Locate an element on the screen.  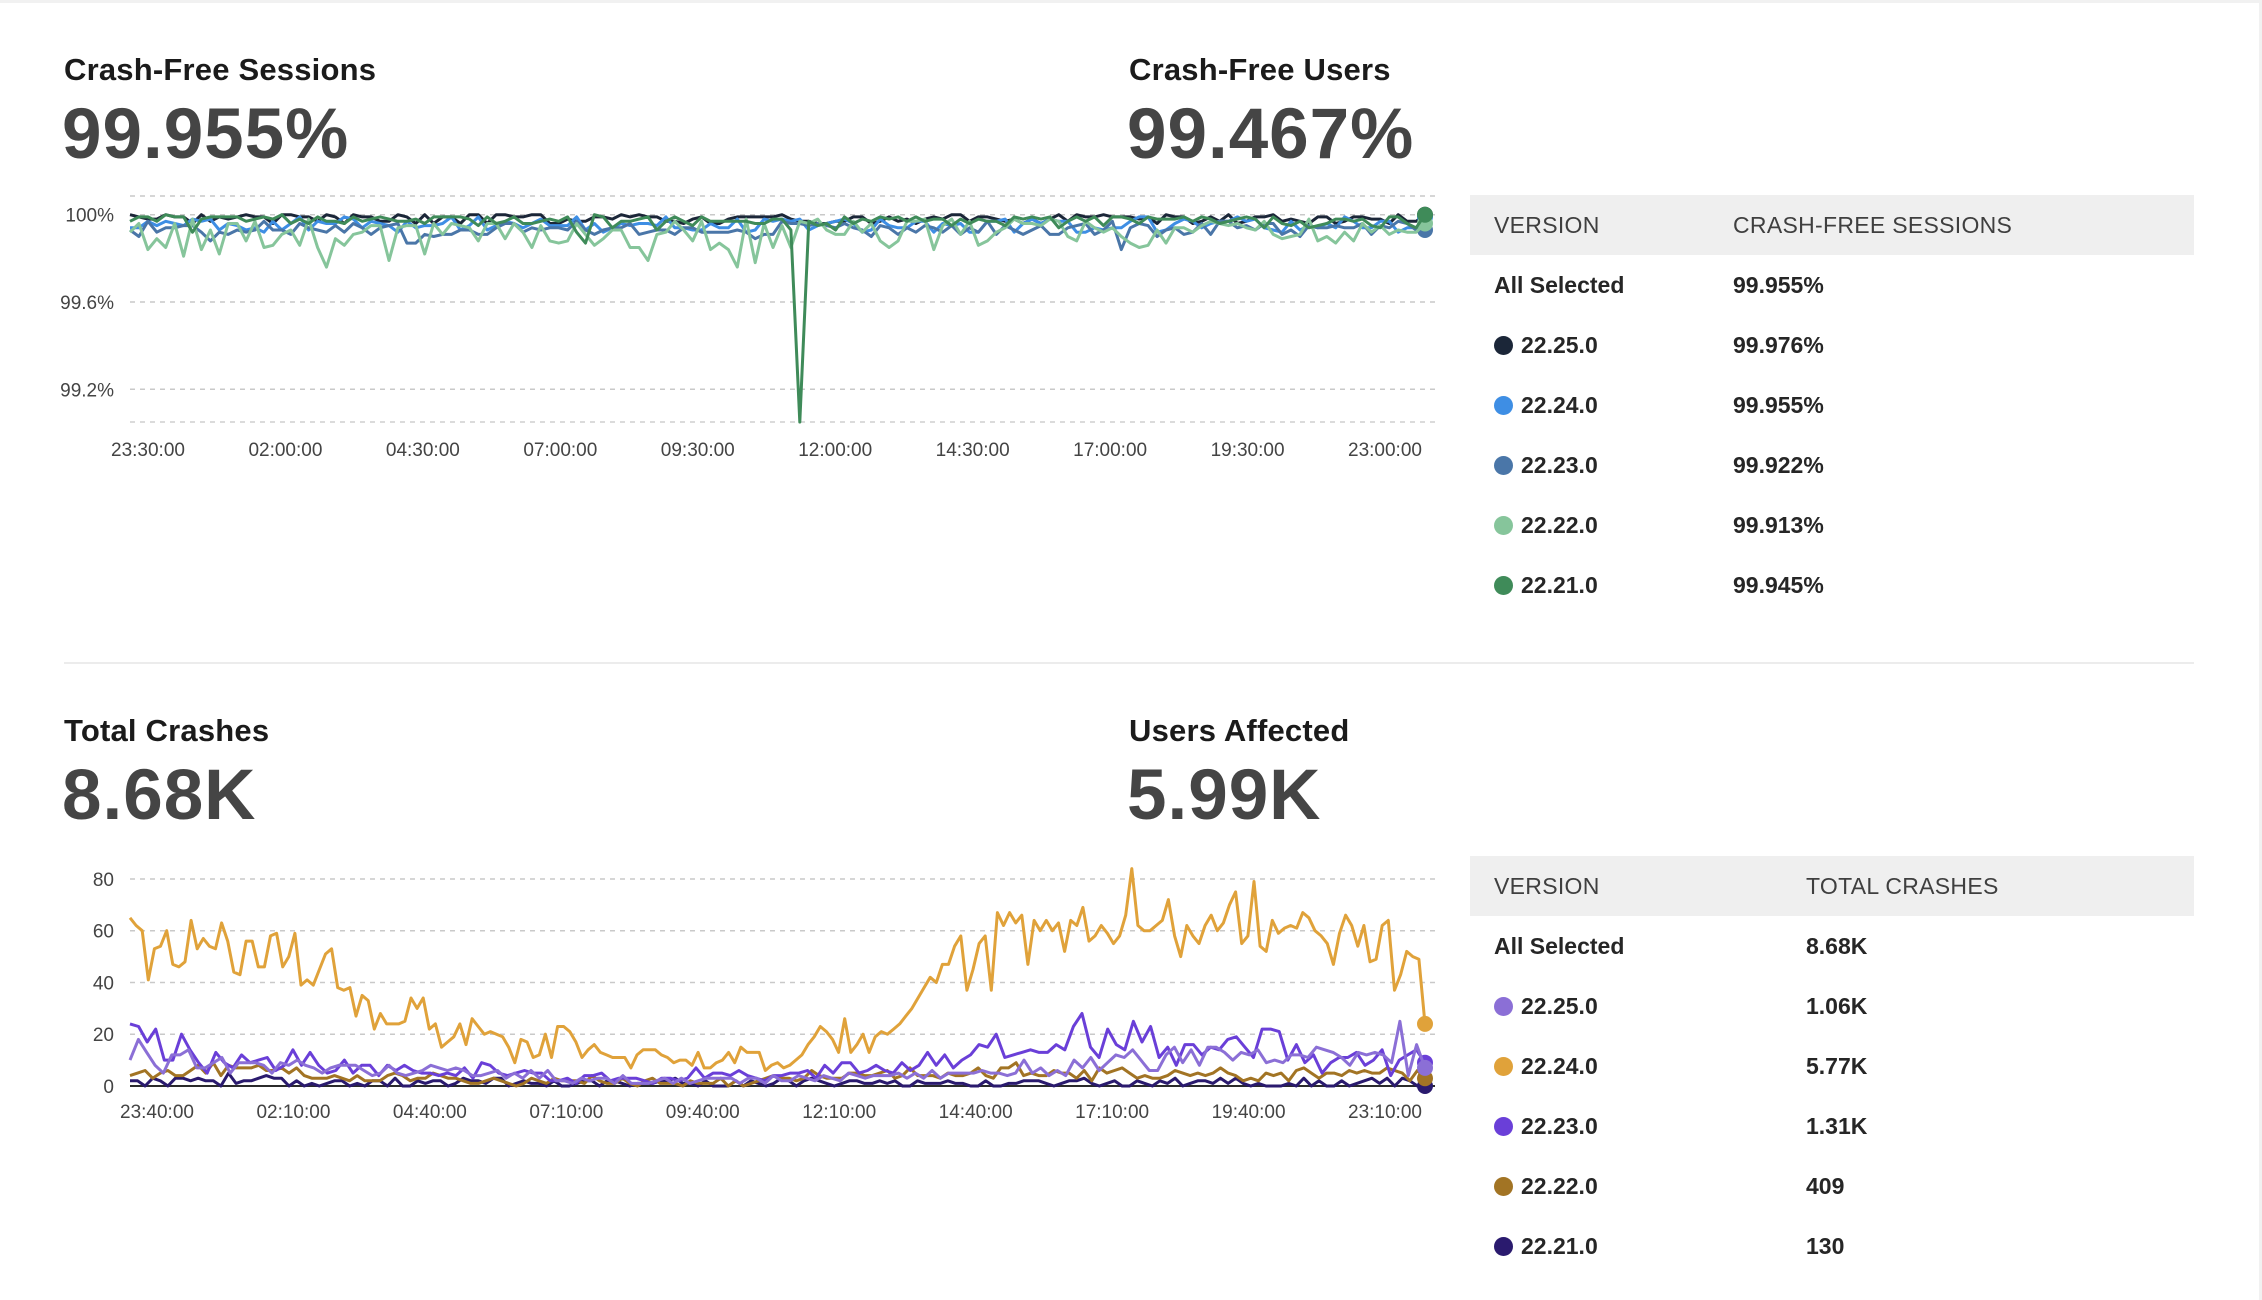
value-cell: 130 is located at coordinates (1825, 1245).